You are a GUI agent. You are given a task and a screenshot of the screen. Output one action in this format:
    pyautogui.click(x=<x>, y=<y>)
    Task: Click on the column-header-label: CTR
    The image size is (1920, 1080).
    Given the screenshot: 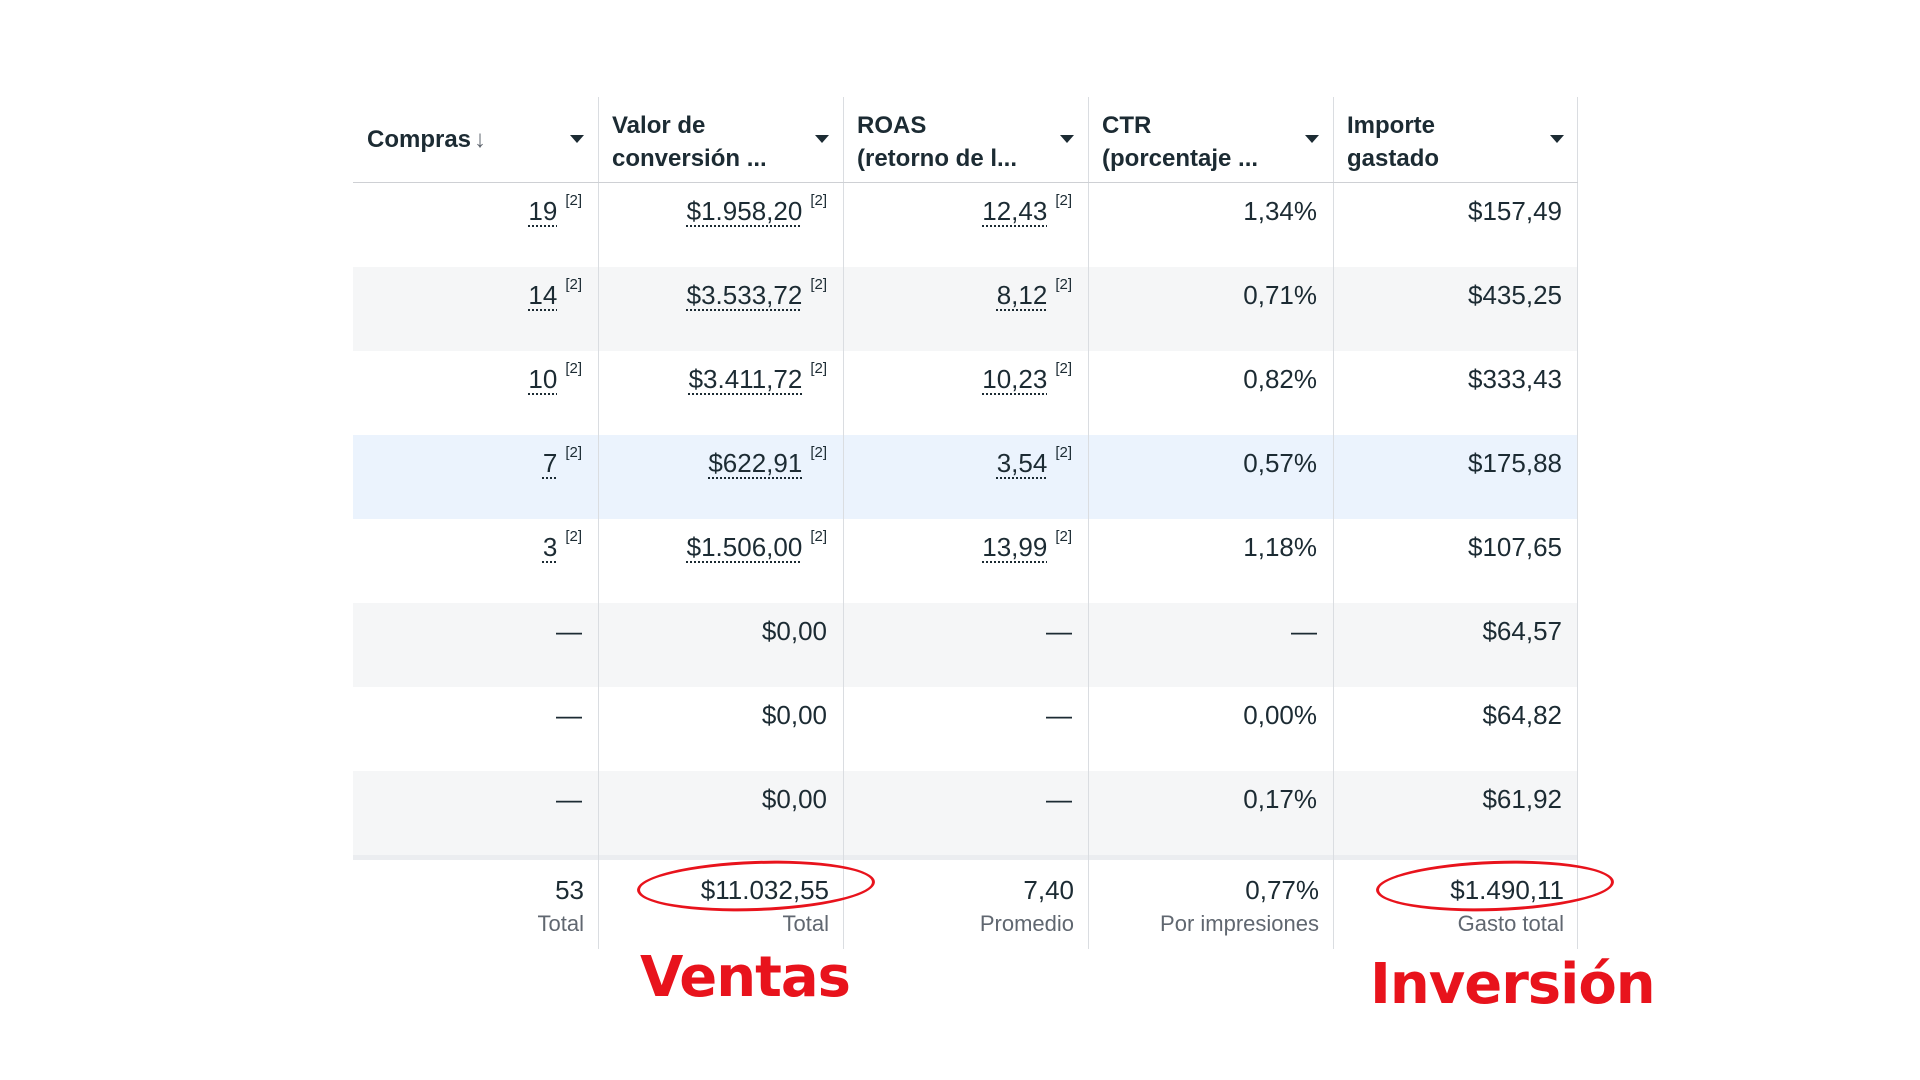 What is the action you would take?
    pyautogui.click(x=1127, y=125)
    